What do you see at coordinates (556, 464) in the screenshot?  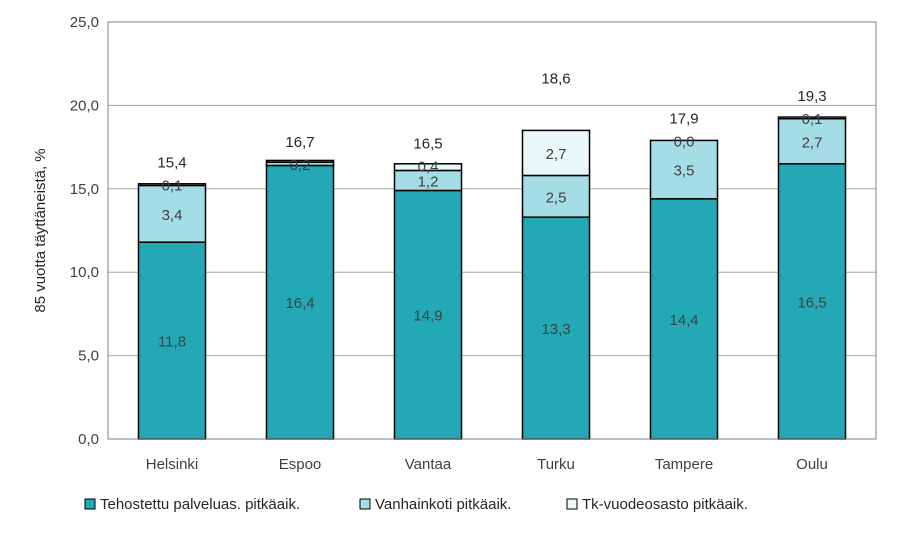 I see `x-tick-label: Turku` at bounding box center [556, 464].